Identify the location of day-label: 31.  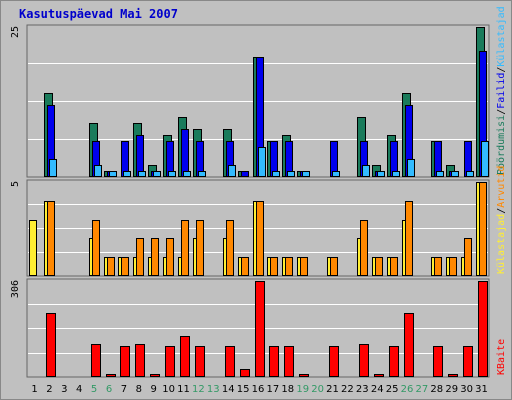
(481, 389).